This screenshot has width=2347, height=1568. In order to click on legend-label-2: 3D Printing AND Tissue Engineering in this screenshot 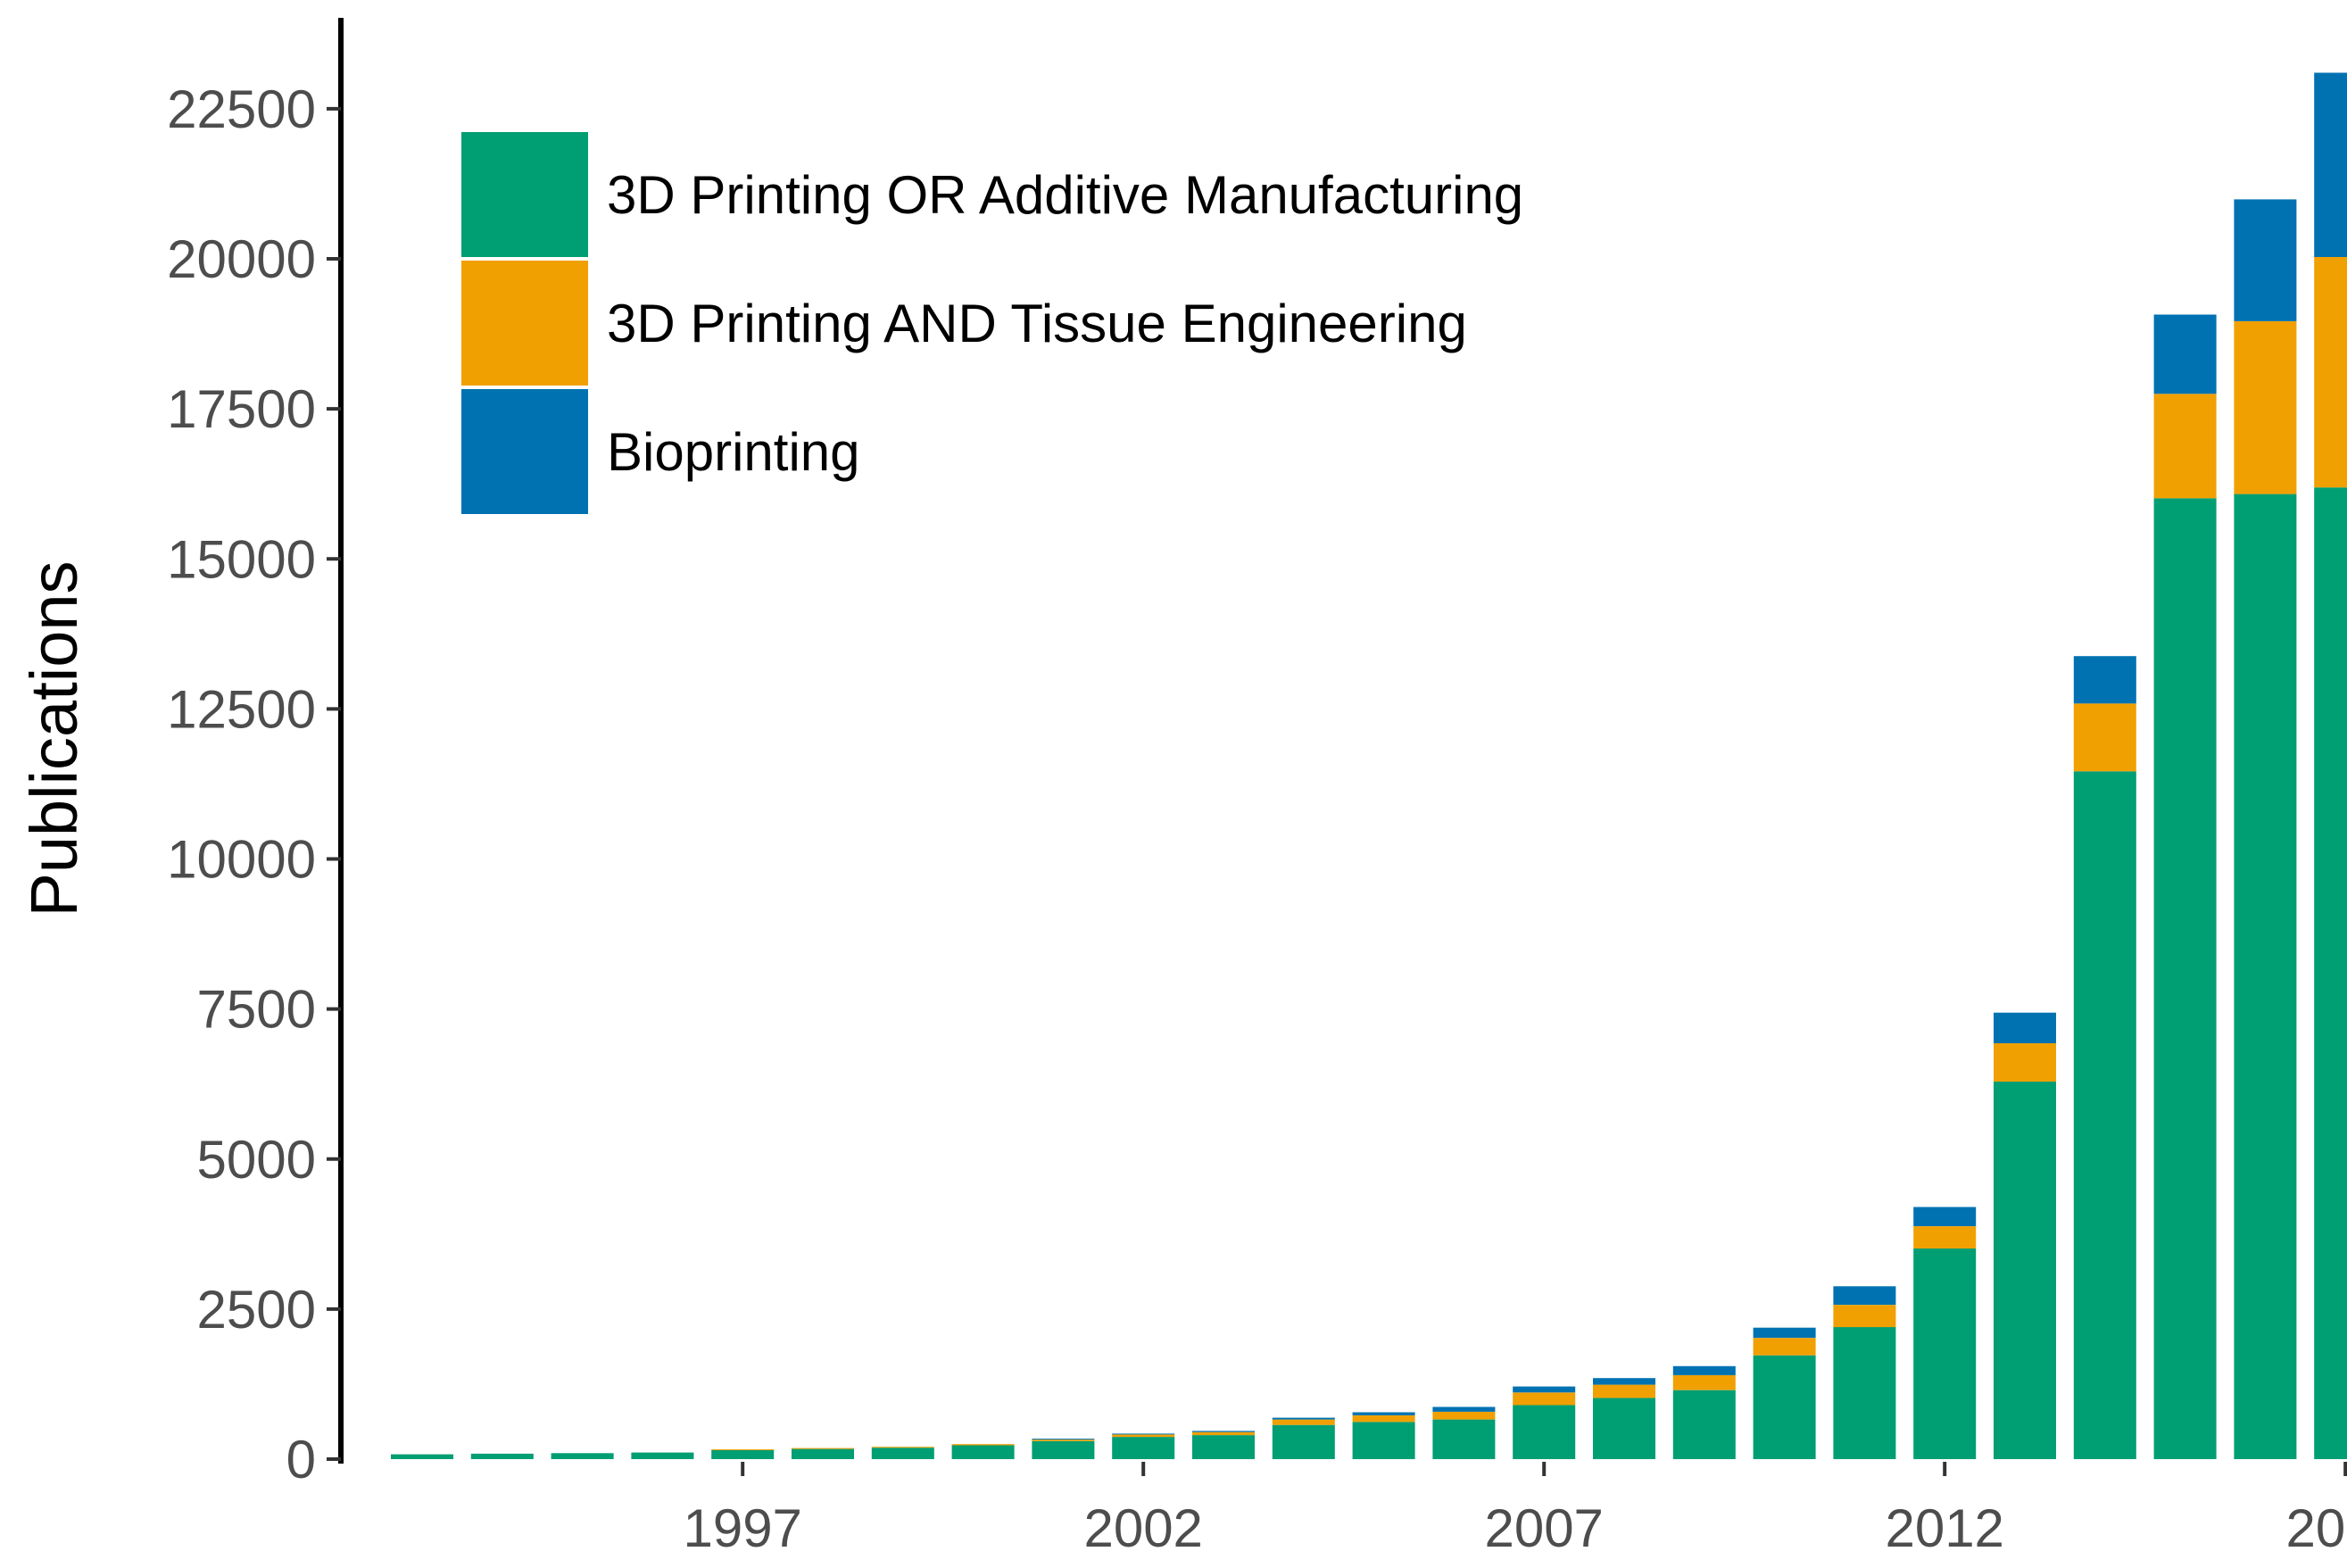, I will do `click(1037, 323)`.